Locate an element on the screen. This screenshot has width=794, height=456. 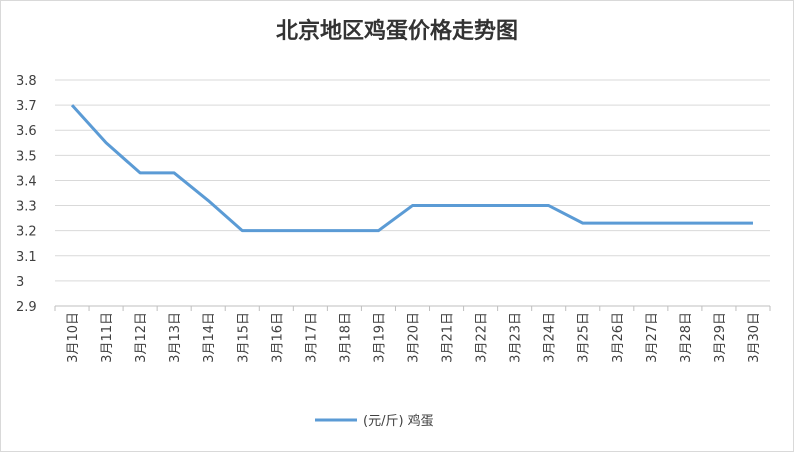
y-tick-label: 3.7 is located at coordinates (26, 106).